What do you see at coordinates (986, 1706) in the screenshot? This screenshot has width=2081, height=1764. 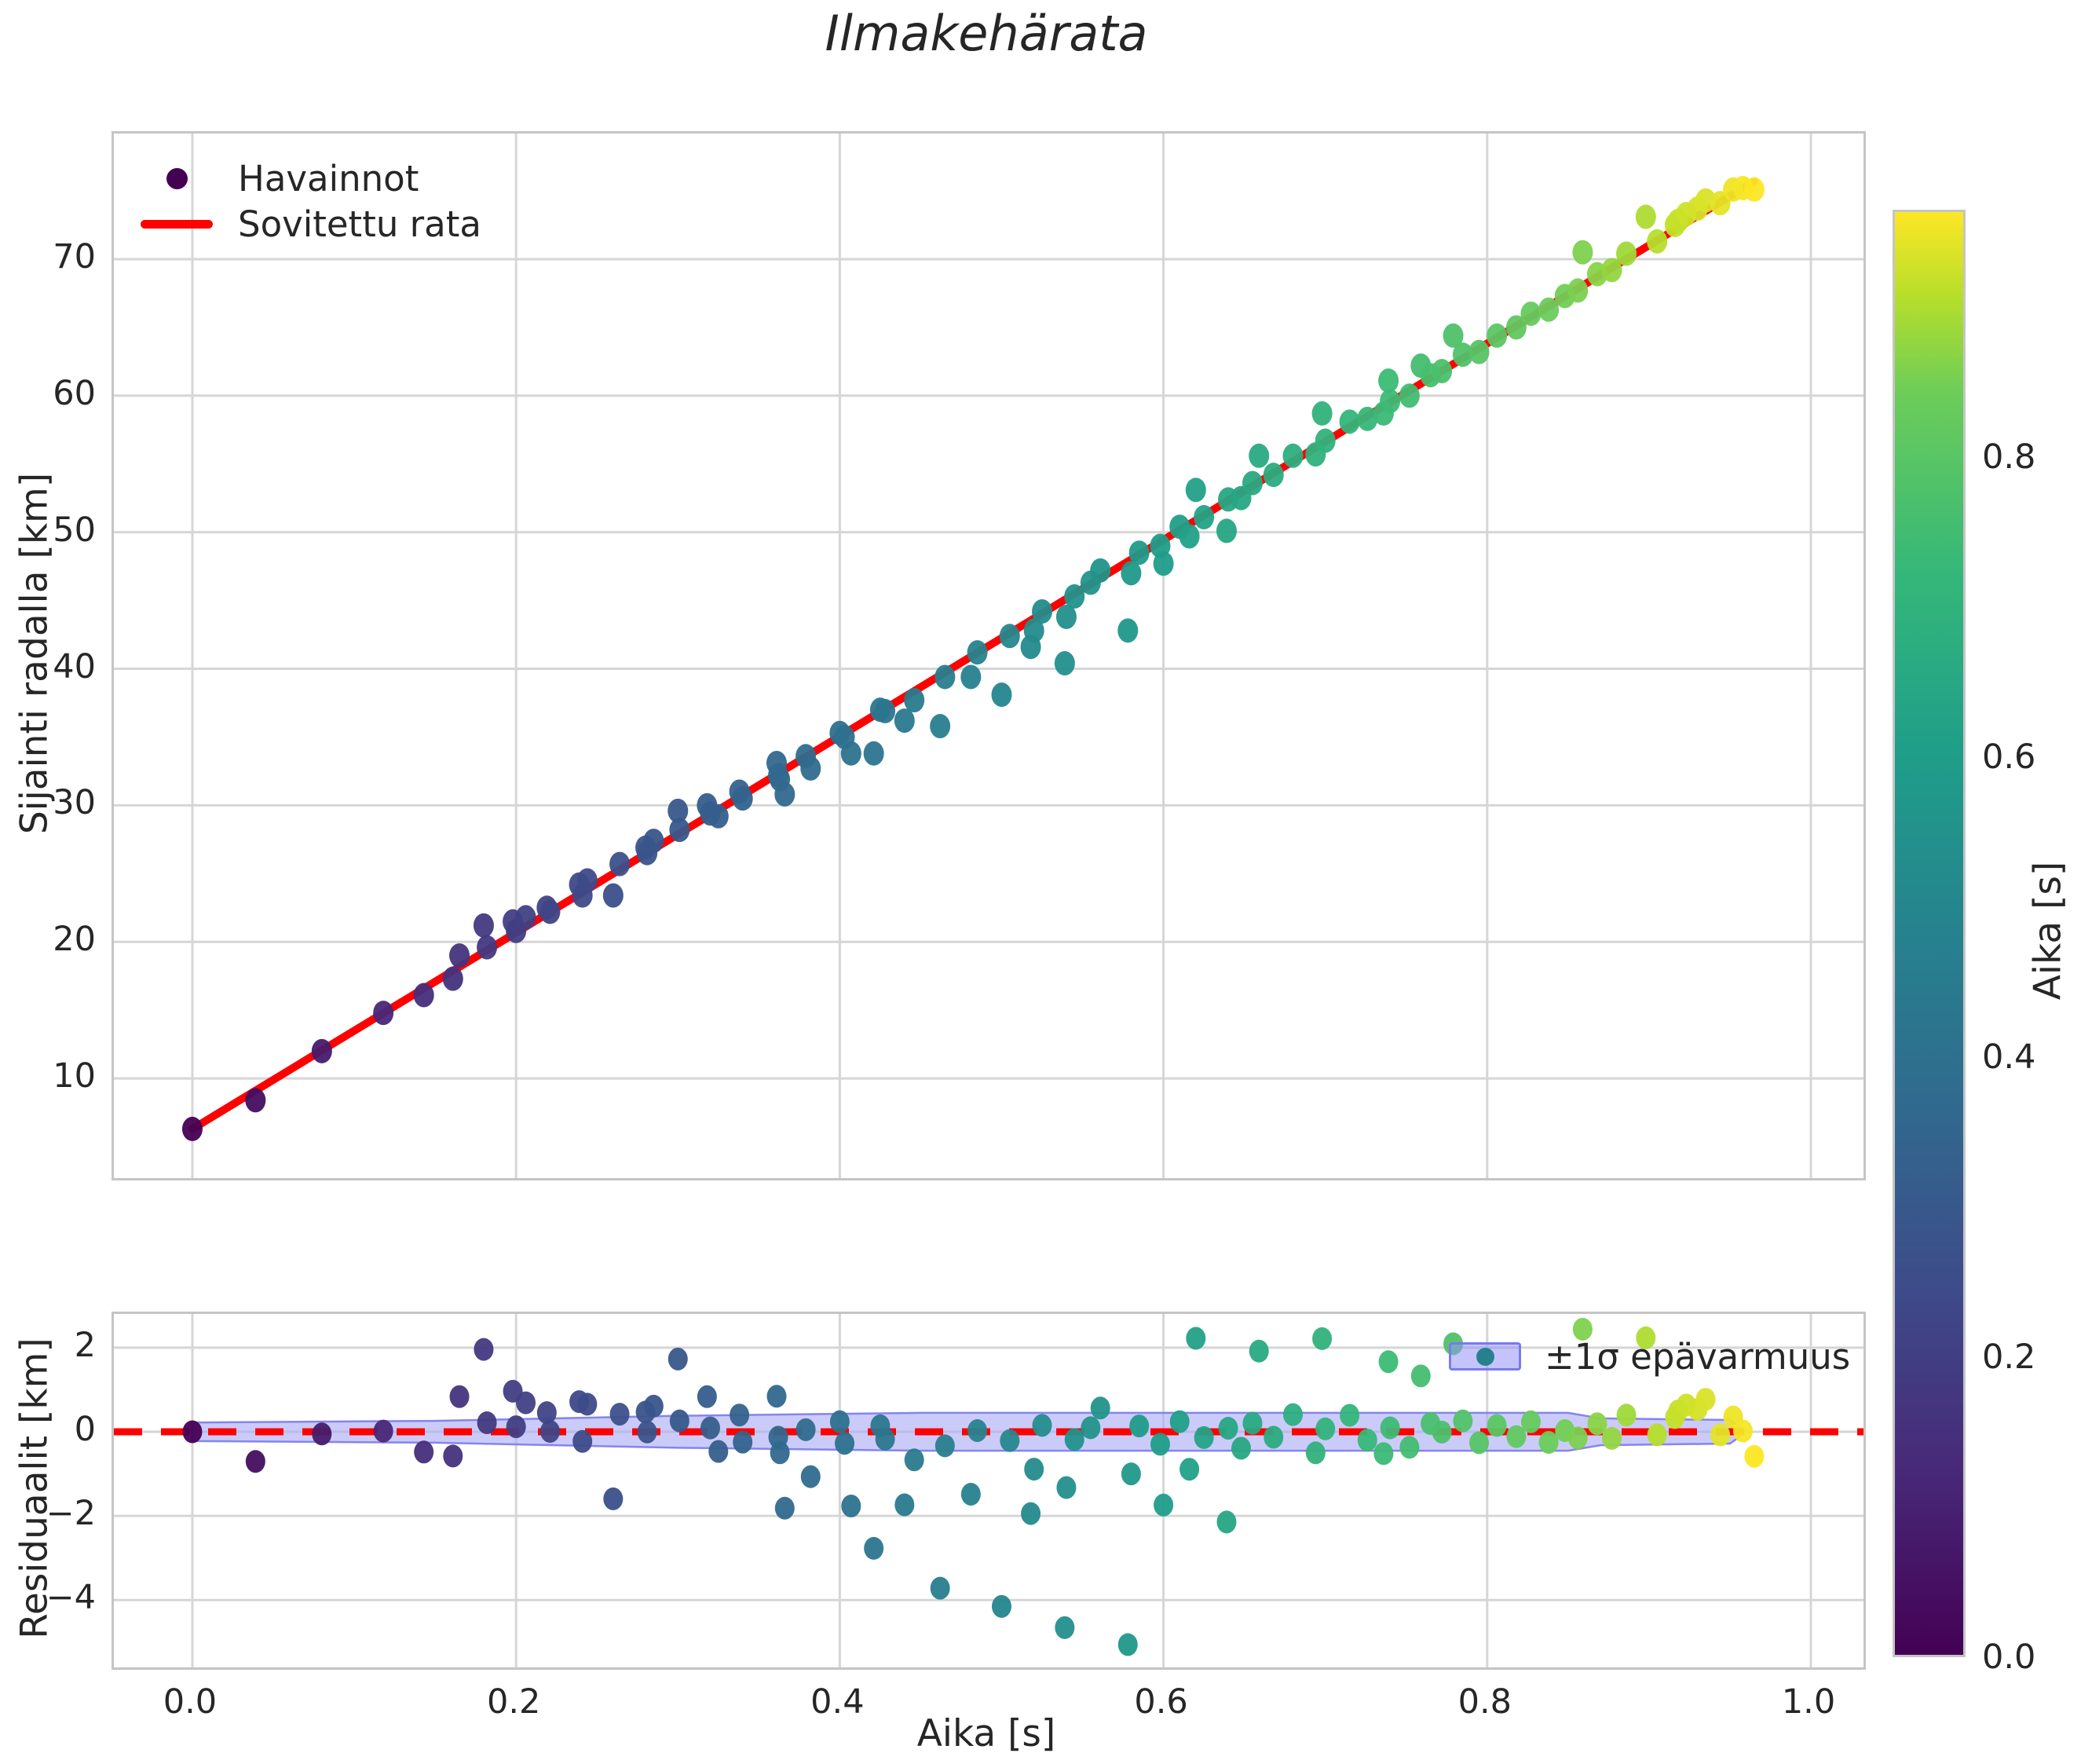 I see `x-axis-ticks: 0.0 0.2 0.4 0.6 0.8 1.0` at bounding box center [986, 1706].